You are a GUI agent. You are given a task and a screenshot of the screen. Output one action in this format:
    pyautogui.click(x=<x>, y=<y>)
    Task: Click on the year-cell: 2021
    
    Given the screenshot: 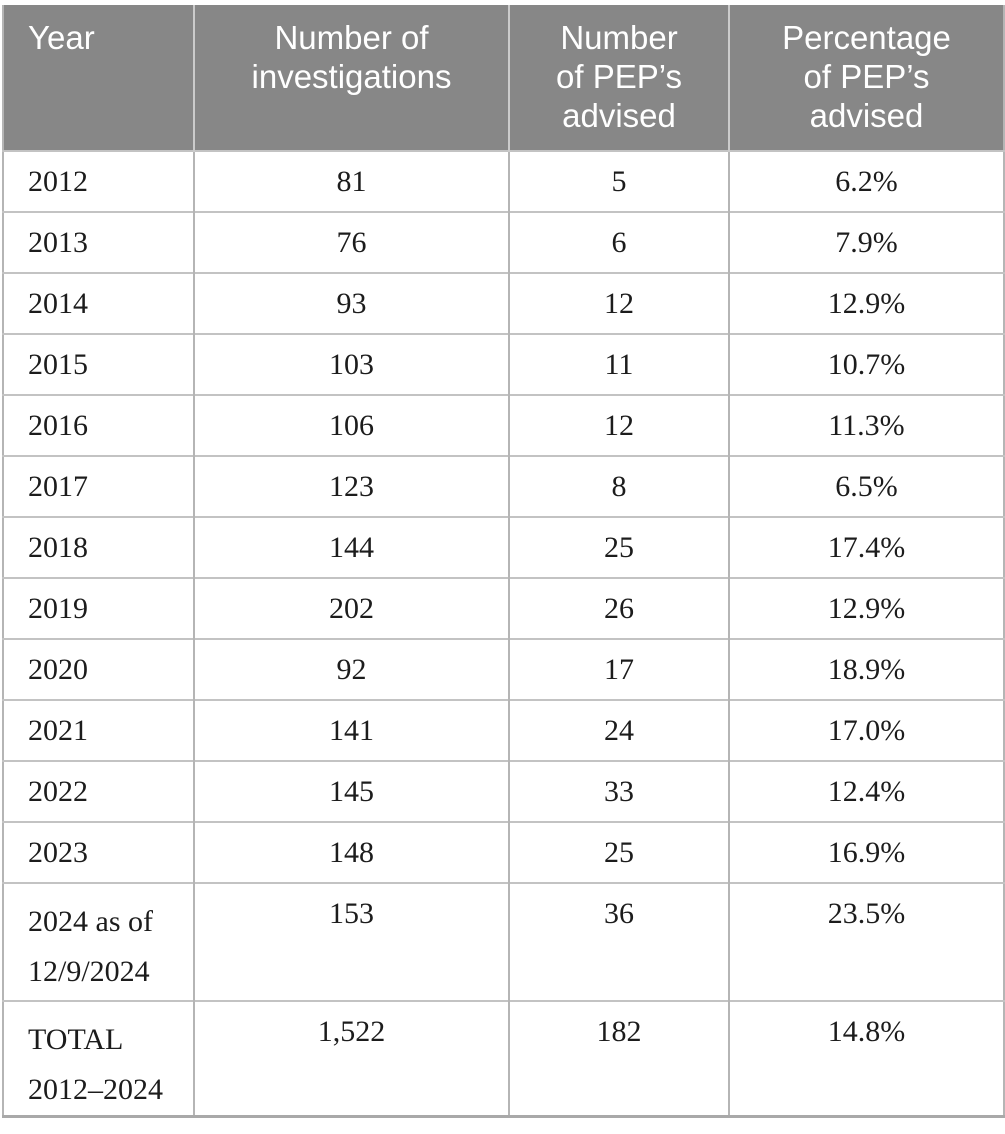 What is the action you would take?
    pyautogui.click(x=99, y=730)
    